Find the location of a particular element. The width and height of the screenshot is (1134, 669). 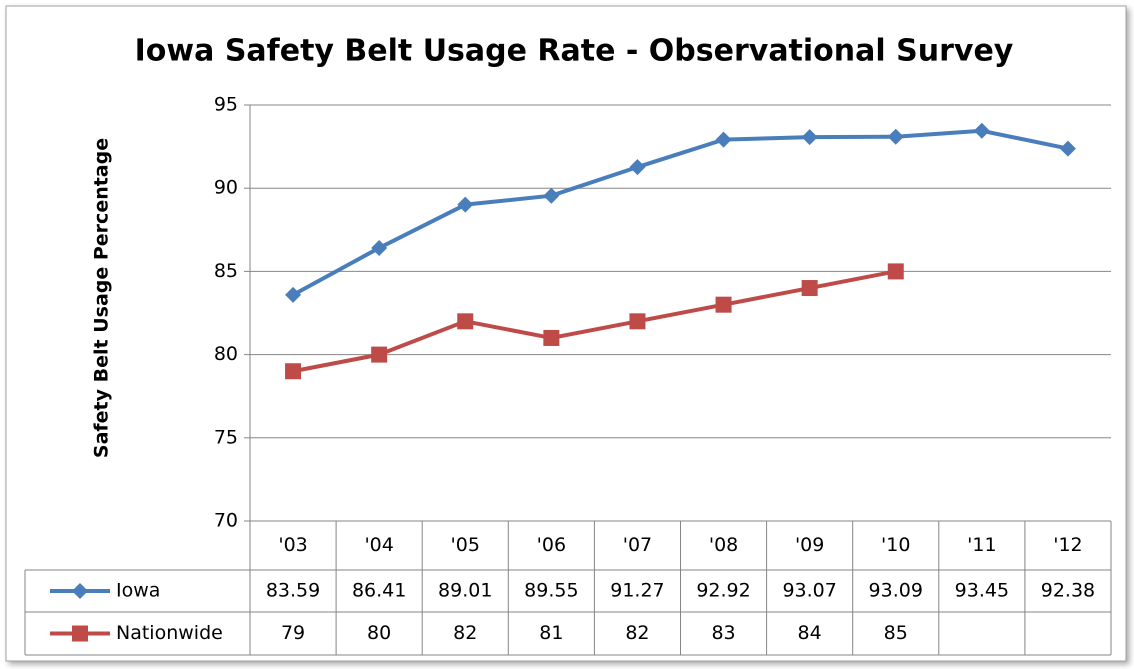

table-value: 81 is located at coordinates (551, 633).